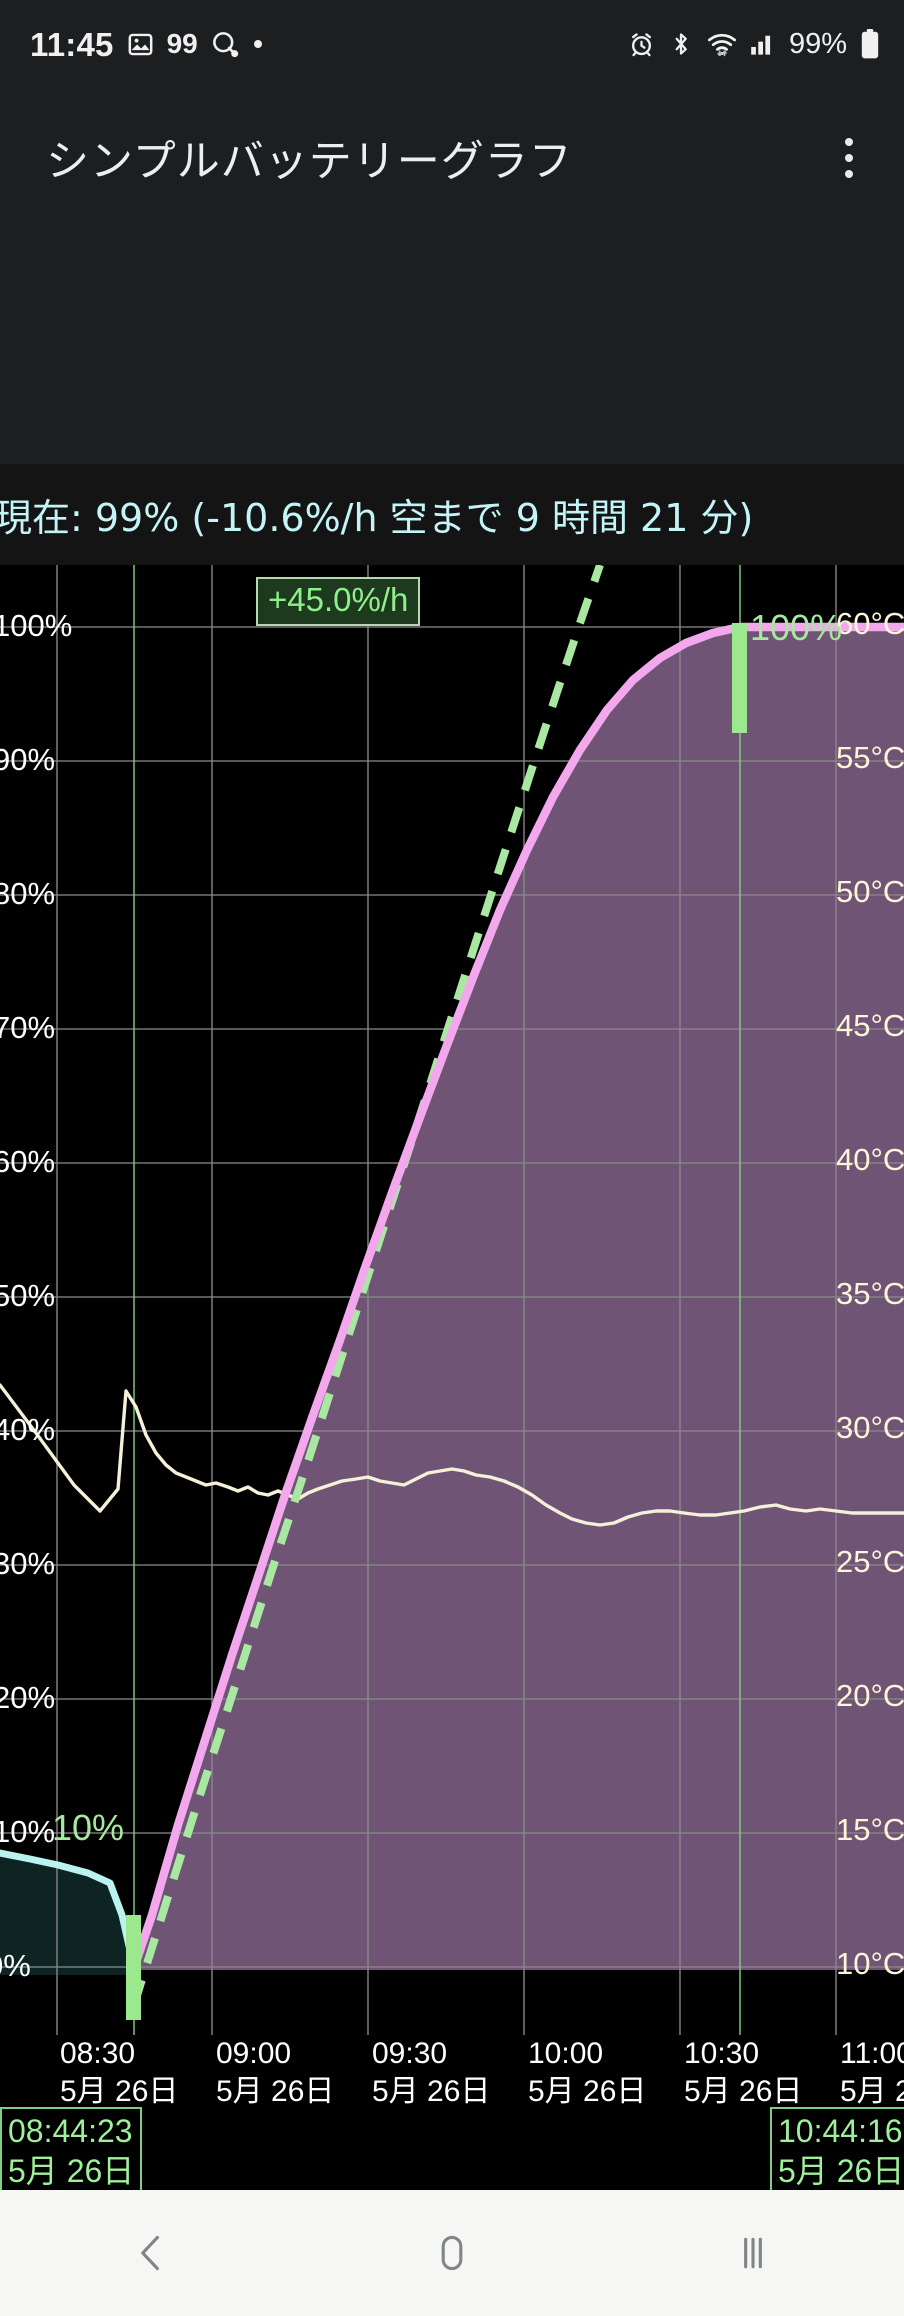 This screenshot has height=2316, width=904. Describe the element at coordinates (870, 623) in the screenshot. I see `temp-tick-60: 60°C` at that location.